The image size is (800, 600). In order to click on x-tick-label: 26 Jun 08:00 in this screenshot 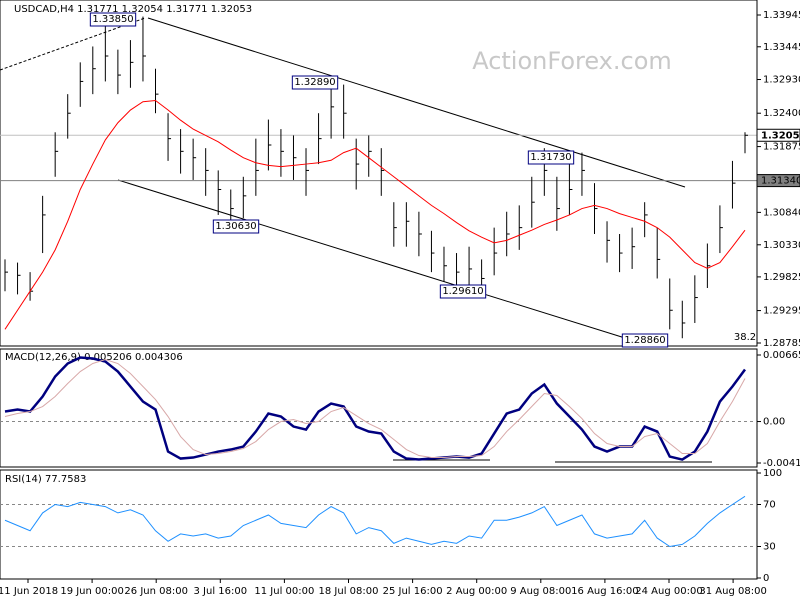, I will do `click(156, 591)`.